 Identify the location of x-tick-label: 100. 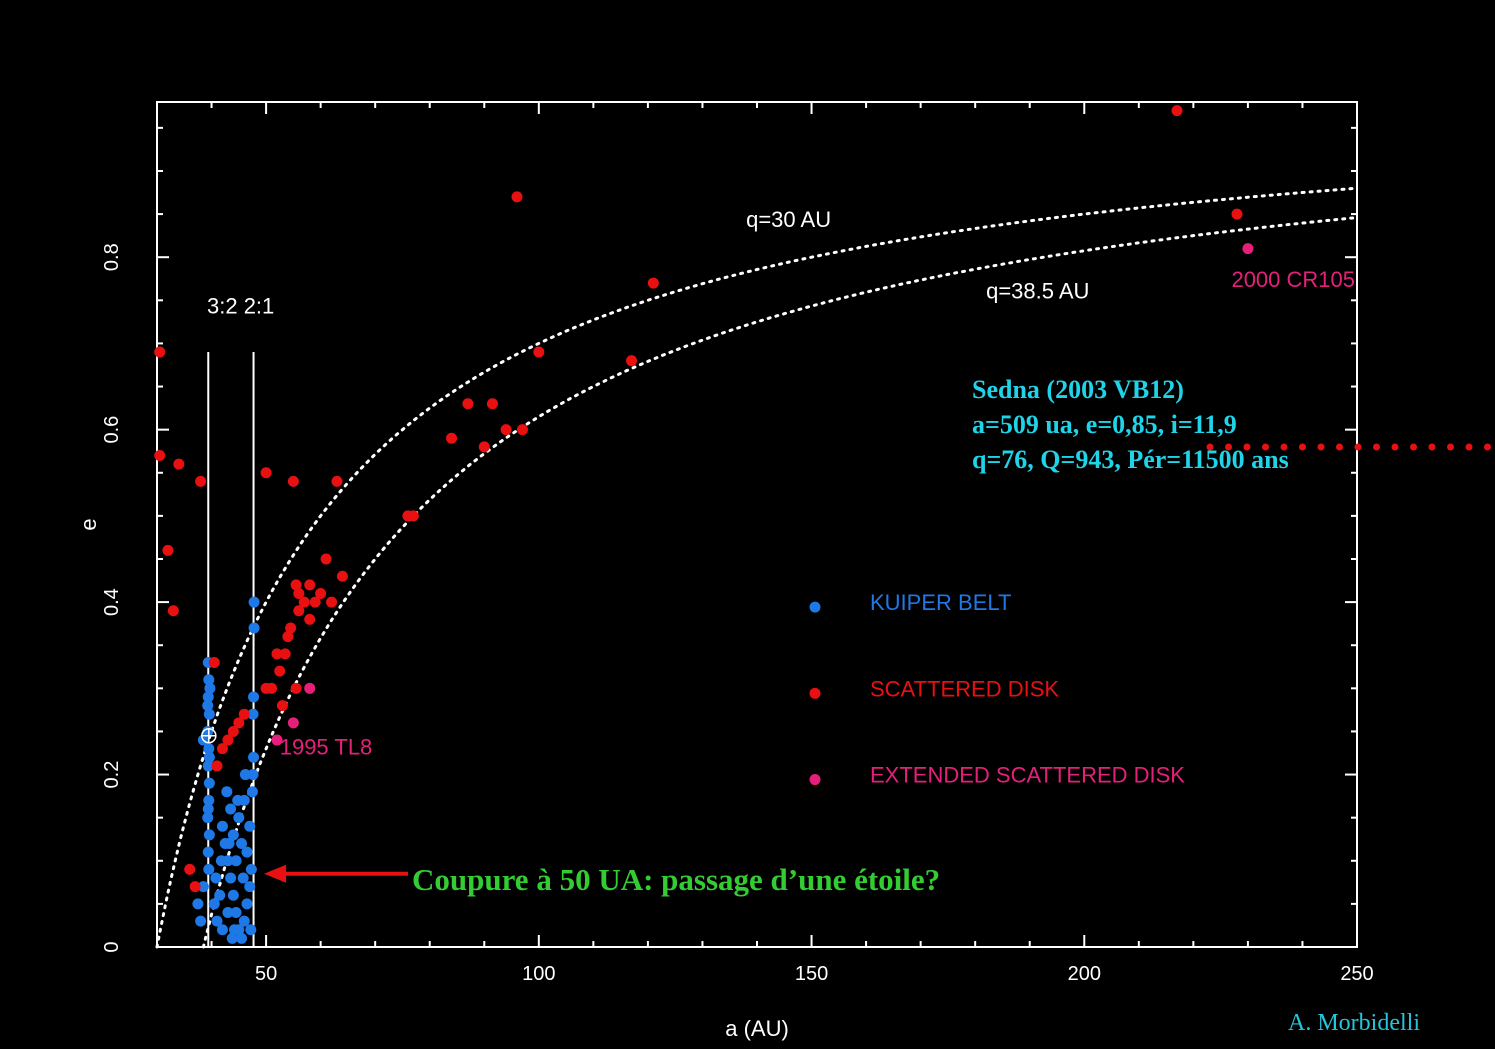
(538, 974).